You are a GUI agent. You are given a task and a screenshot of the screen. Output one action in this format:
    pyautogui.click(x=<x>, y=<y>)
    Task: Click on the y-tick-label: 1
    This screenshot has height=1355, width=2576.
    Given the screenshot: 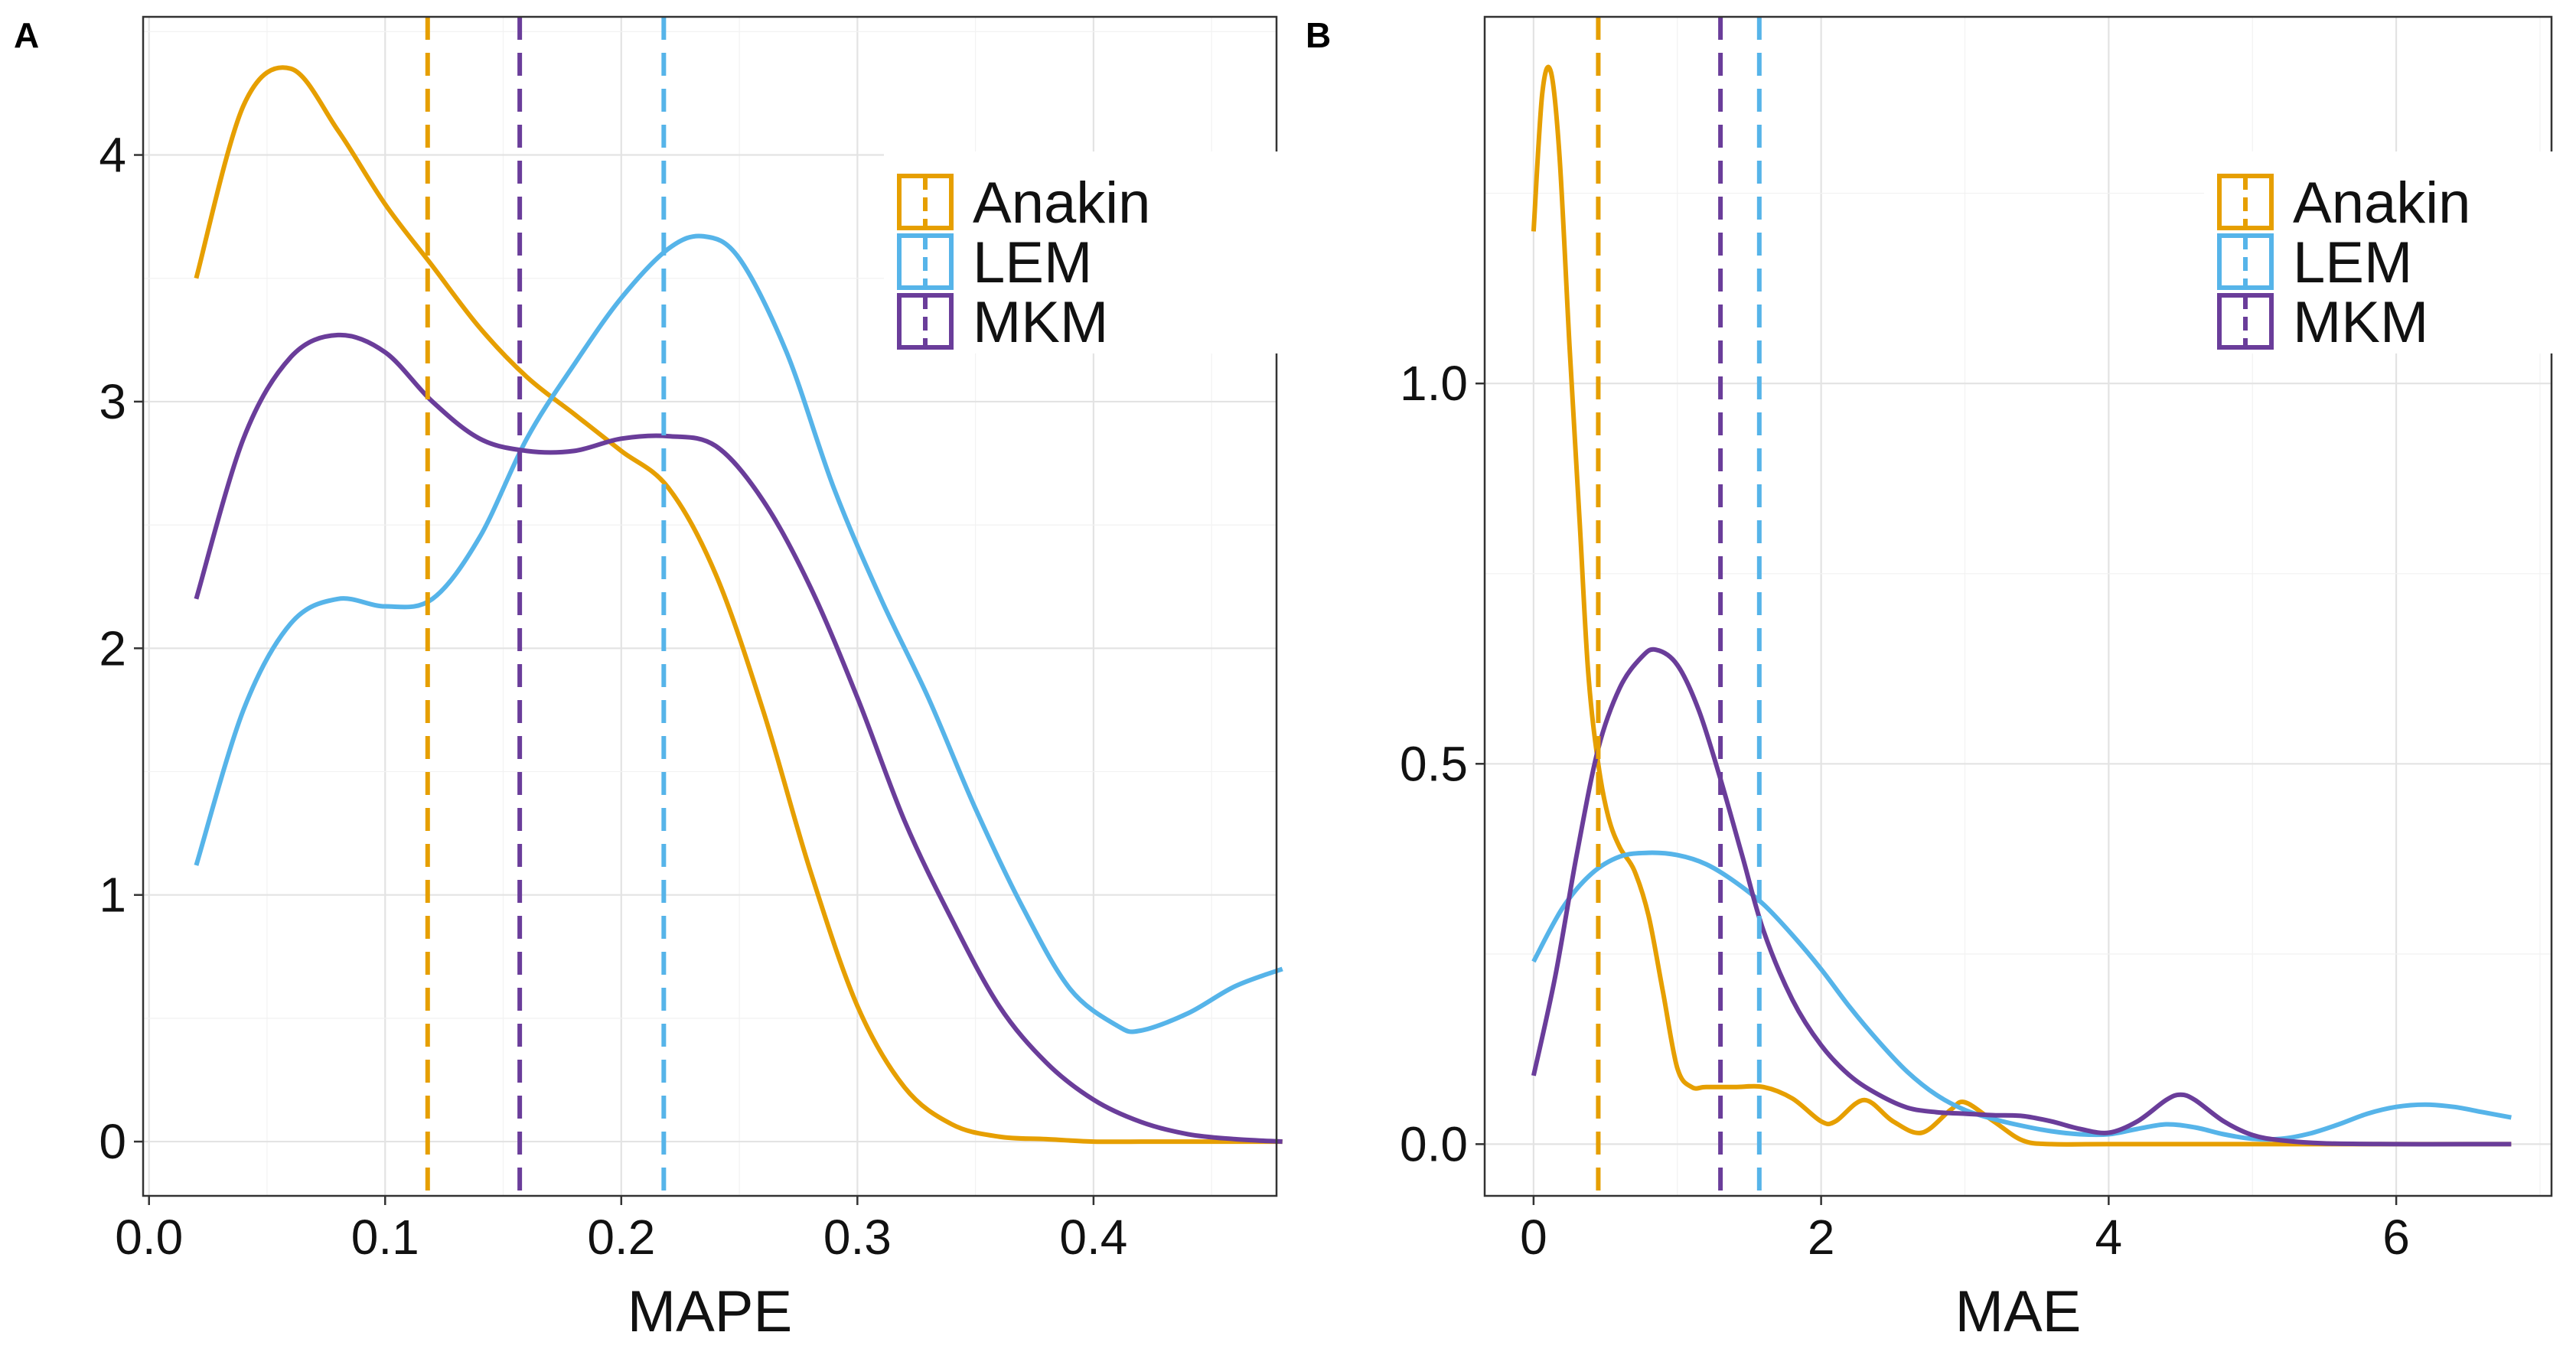 What is the action you would take?
    pyautogui.click(x=113, y=895)
    